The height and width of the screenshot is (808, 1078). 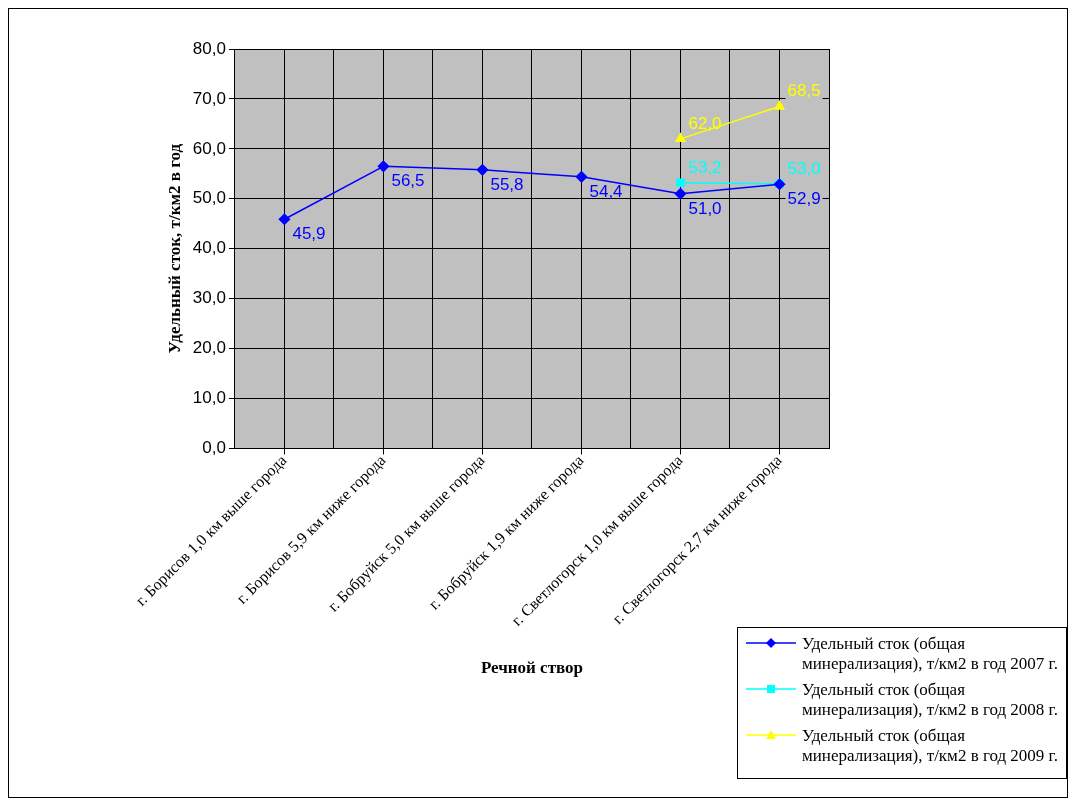 What do you see at coordinates (209, 298) in the screenshot?
I see `y-tick-label: 30,0` at bounding box center [209, 298].